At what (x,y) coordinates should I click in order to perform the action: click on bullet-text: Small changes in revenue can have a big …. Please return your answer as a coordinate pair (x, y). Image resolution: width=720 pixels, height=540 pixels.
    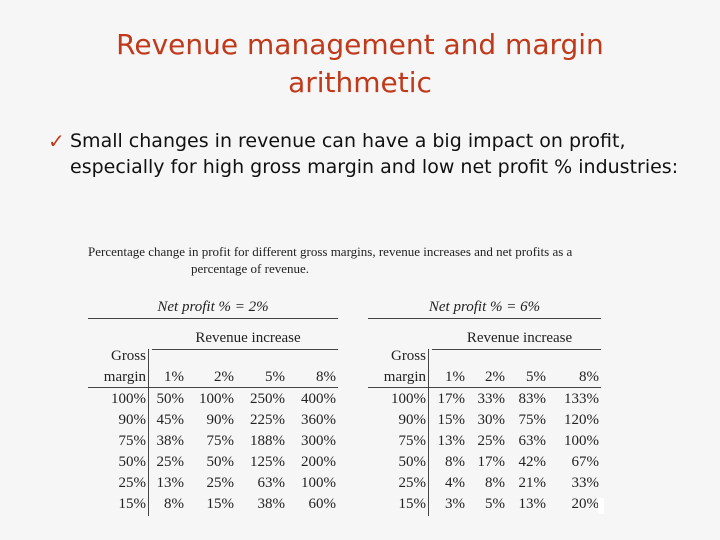
    Looking at the image, I should click on (374, 154).